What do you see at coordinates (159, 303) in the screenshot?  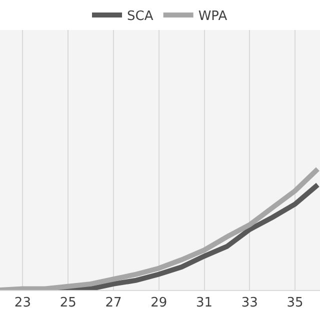 I see `x-tick-label: 29` at bounding box center [159, 303].